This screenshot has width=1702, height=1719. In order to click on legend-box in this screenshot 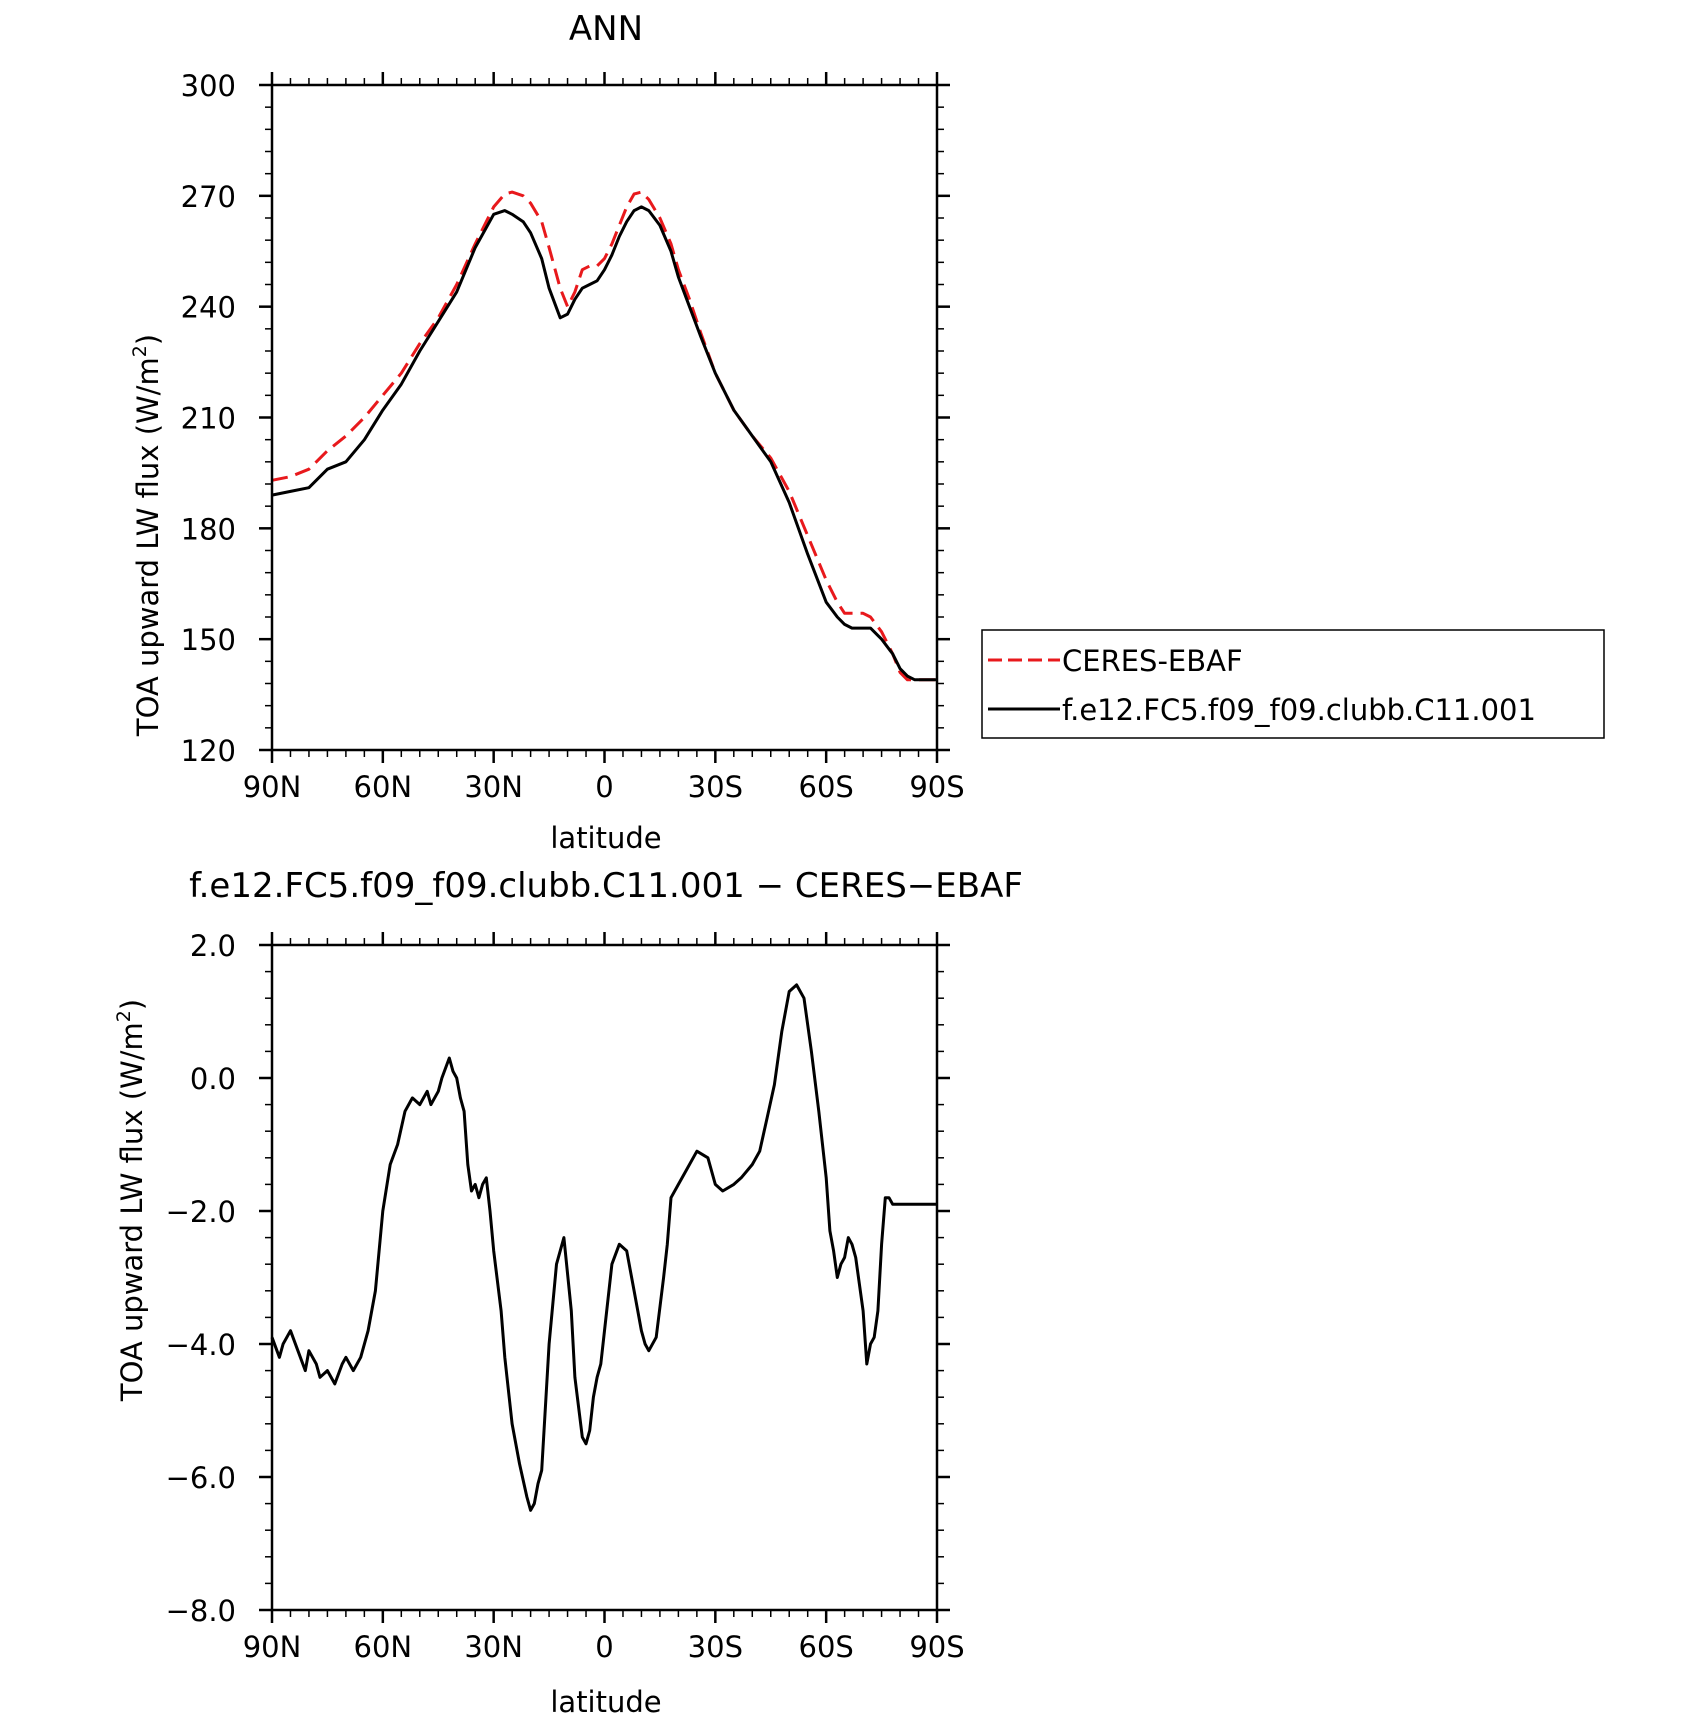, I will do `click(1293, 684)`.